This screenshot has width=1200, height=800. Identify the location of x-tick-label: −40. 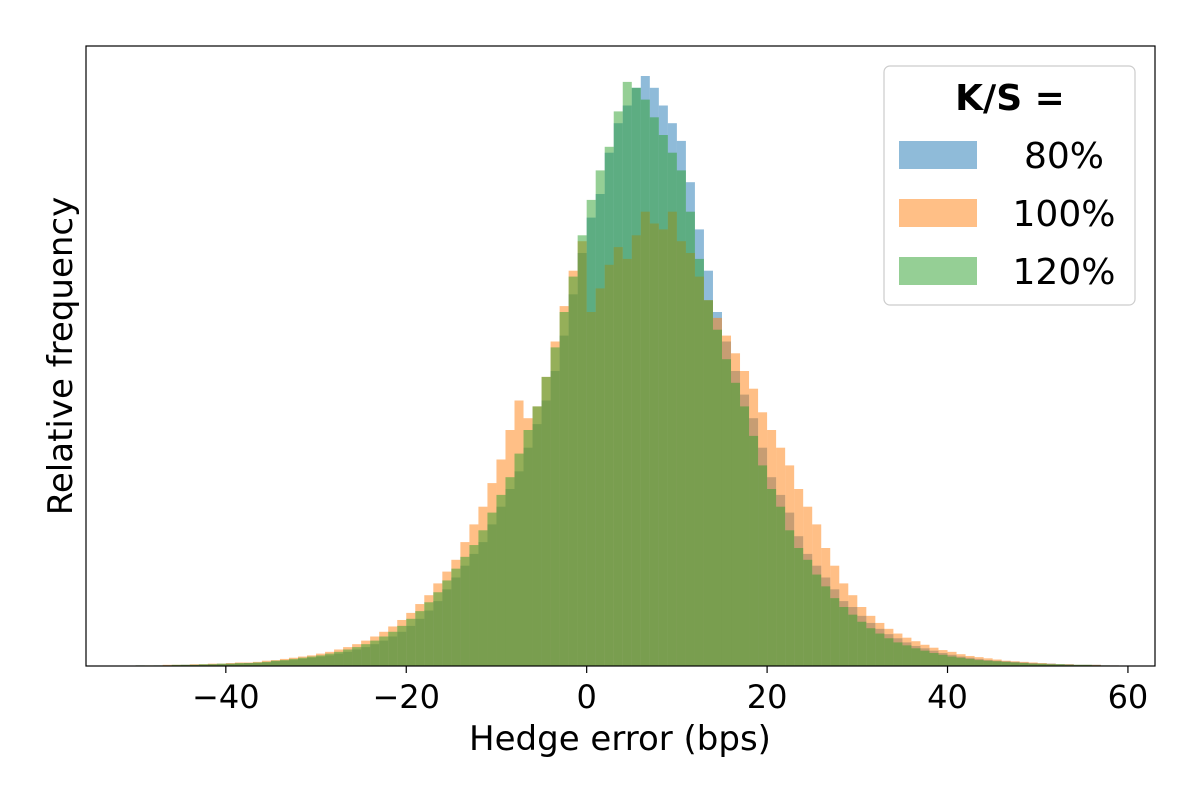
(226, 697).